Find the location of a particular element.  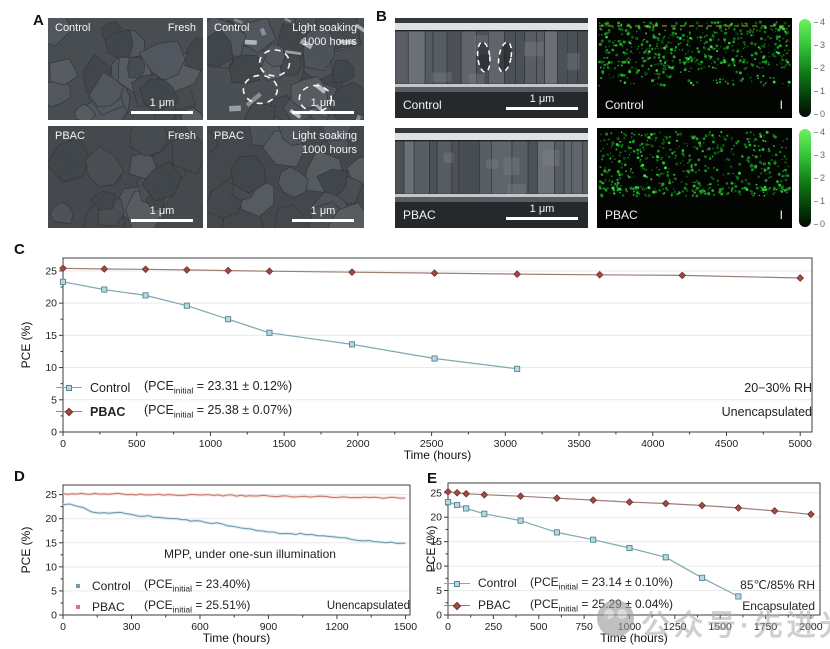

eds-map-pbac: PBAC I is located at coordinates (694, 178).